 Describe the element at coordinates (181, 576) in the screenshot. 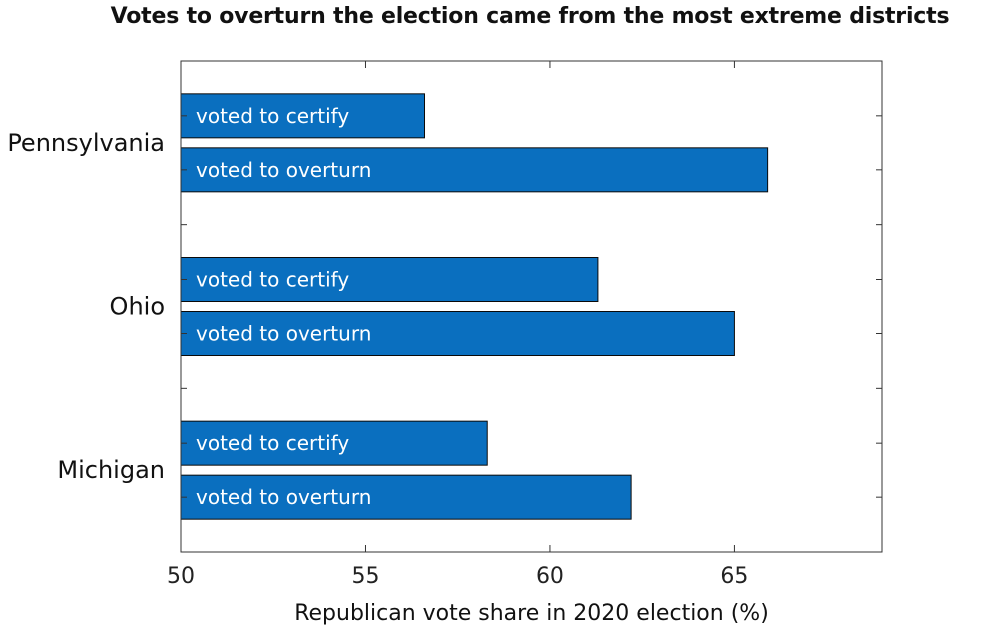

I see `x-tick-label: 50` at that location.